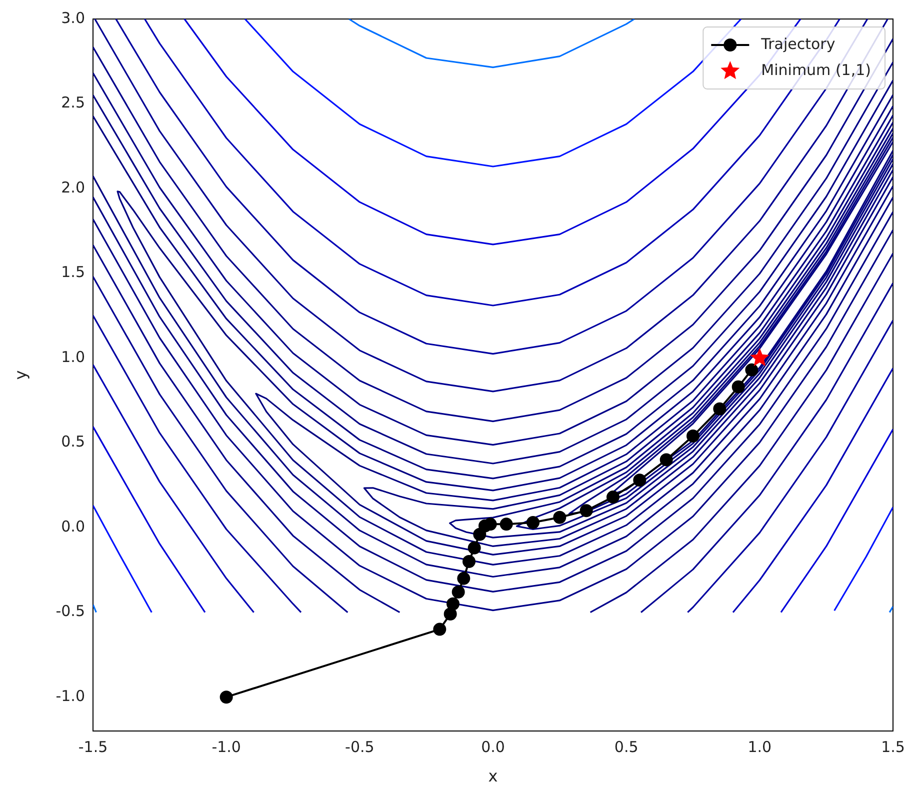 This screenshot has height=797, width=909. What do you see at coordinates (226, 747) in the screenshot?
I see `x-tick-label: -1.0` at bounding box center [226, 747].